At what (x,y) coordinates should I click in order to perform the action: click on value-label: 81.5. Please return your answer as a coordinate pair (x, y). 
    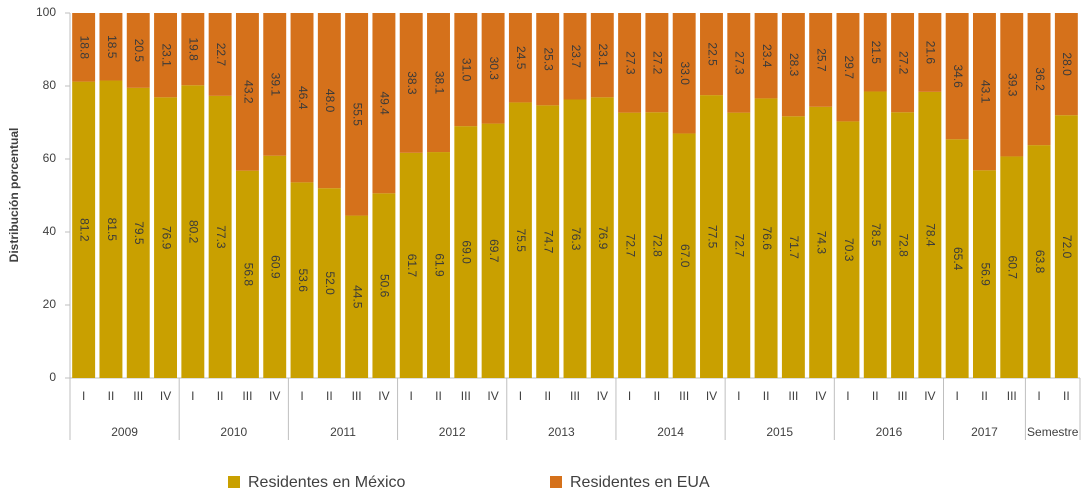
    Looking at the image, I should click on (112, 230).